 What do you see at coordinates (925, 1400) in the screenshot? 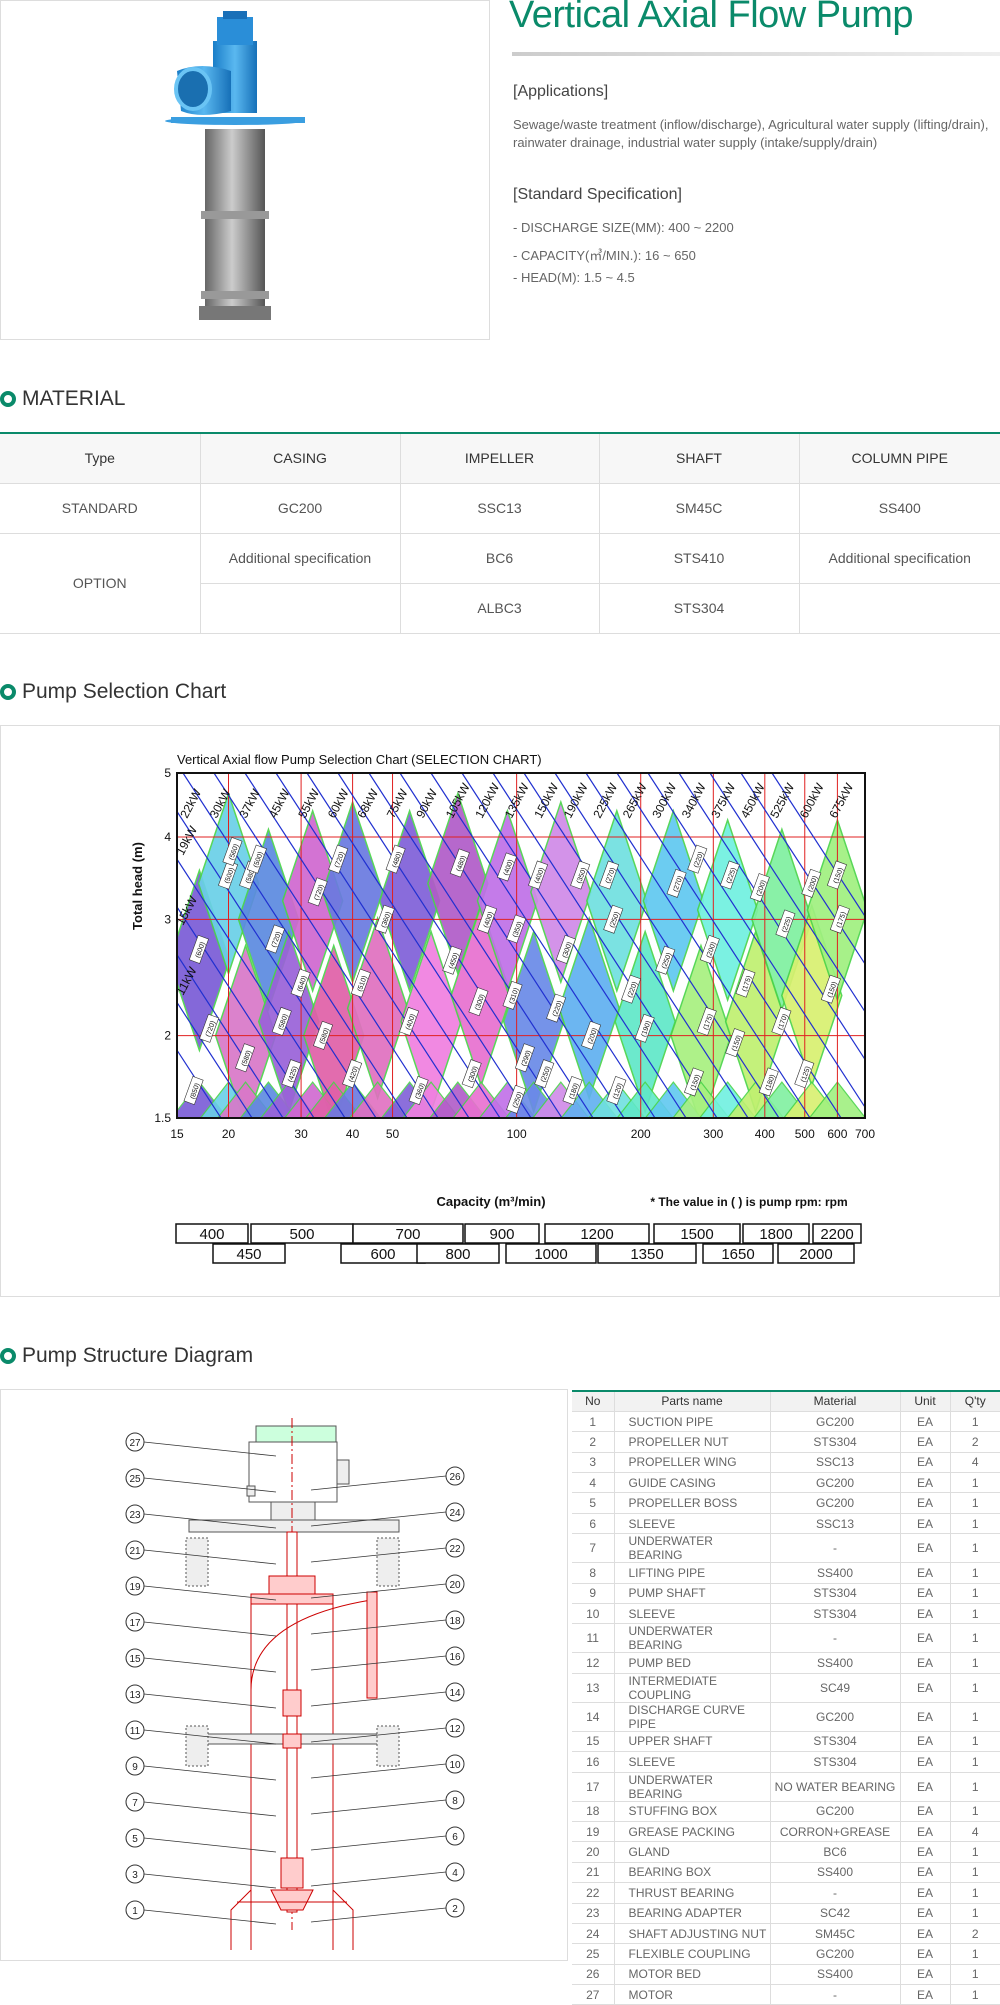
I see `table-header: Unit` at bounding box center [925, 1400].